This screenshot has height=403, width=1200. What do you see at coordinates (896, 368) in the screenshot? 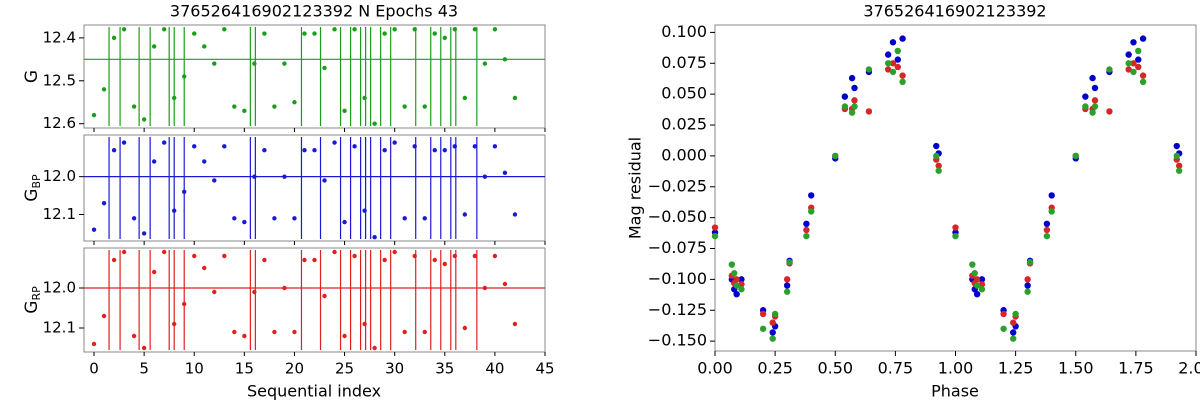
I see `x-tick-label: 0.75` at bounding box center [896, 368].